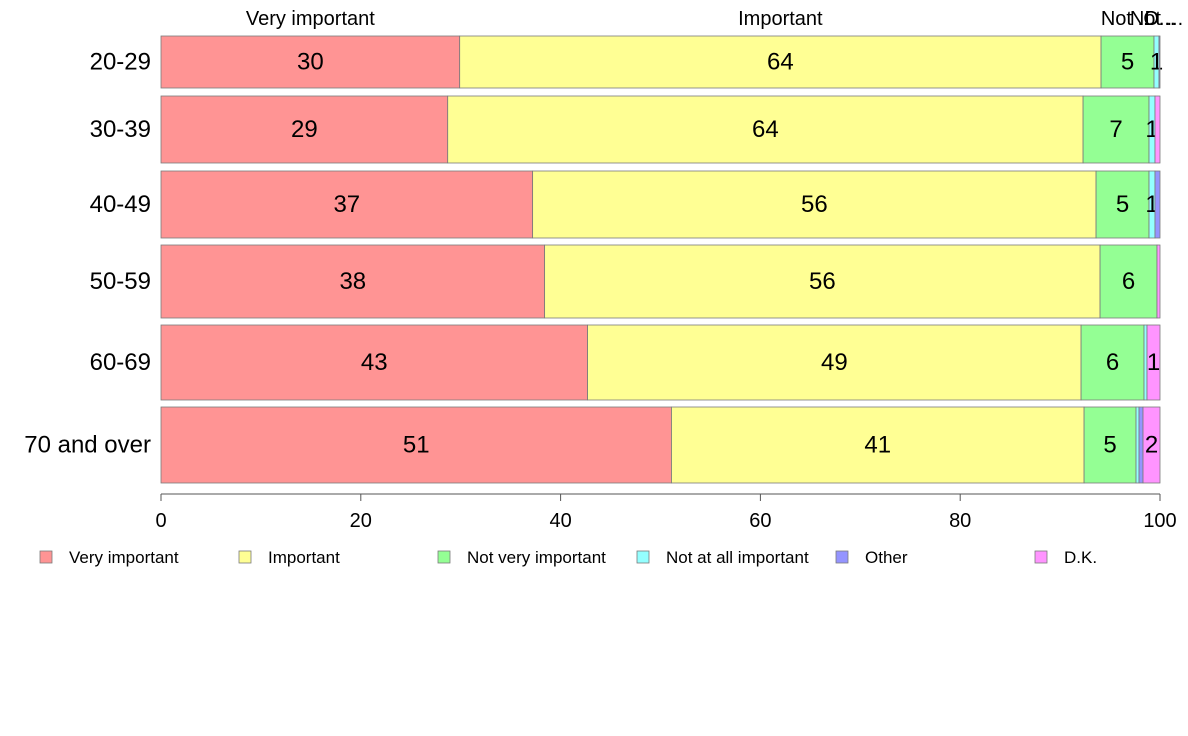 This screenshot has height=736, width=1188. What do you see at coordinates (1137, 445) in the screenshot?
I see `bar-70-and-over-not-at-all-important` at bounding box center [1137, 445].